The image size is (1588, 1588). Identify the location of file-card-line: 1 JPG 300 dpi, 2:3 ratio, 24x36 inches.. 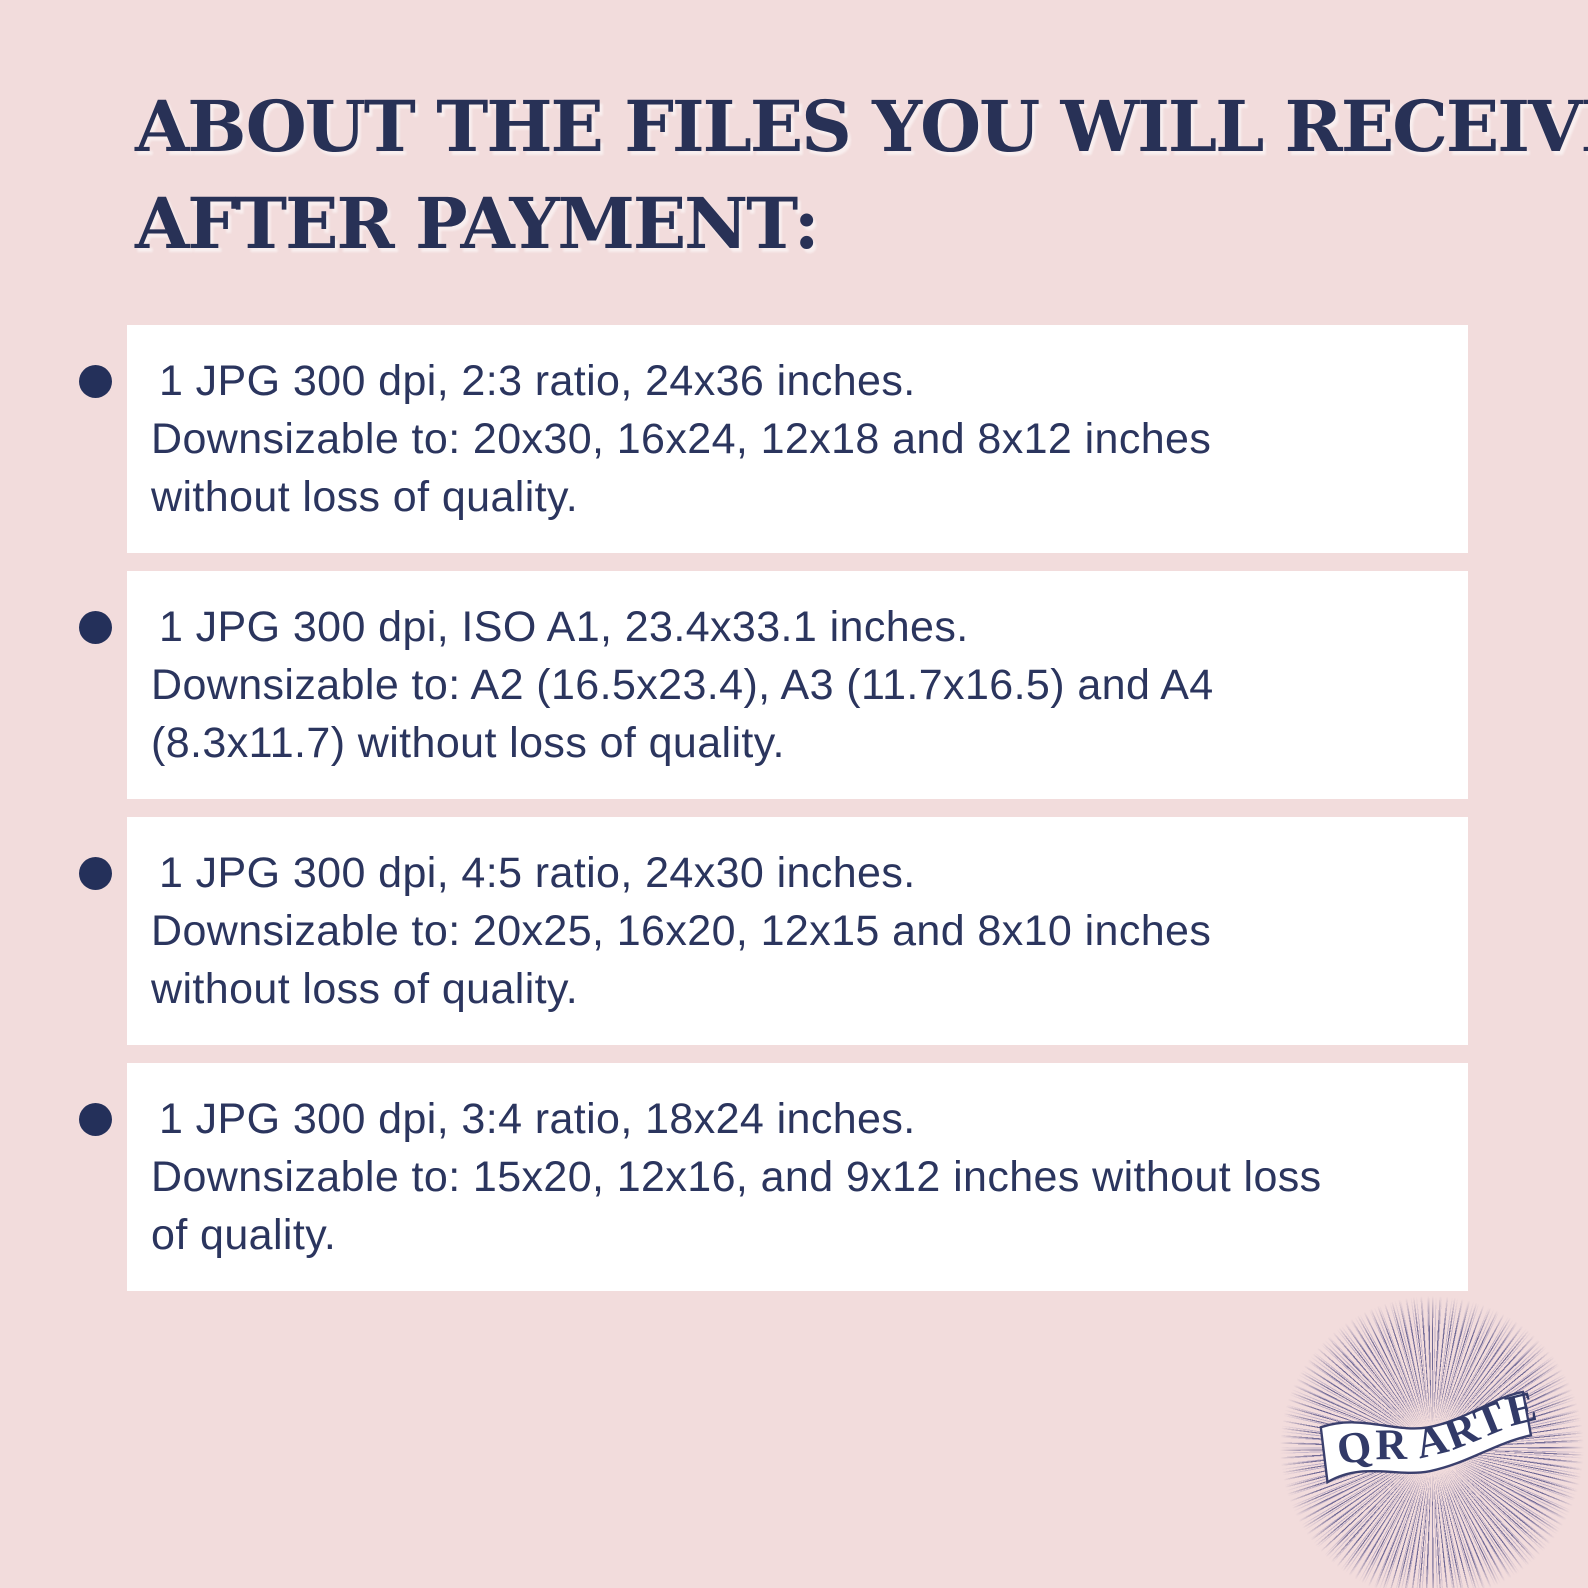
(537, 381).